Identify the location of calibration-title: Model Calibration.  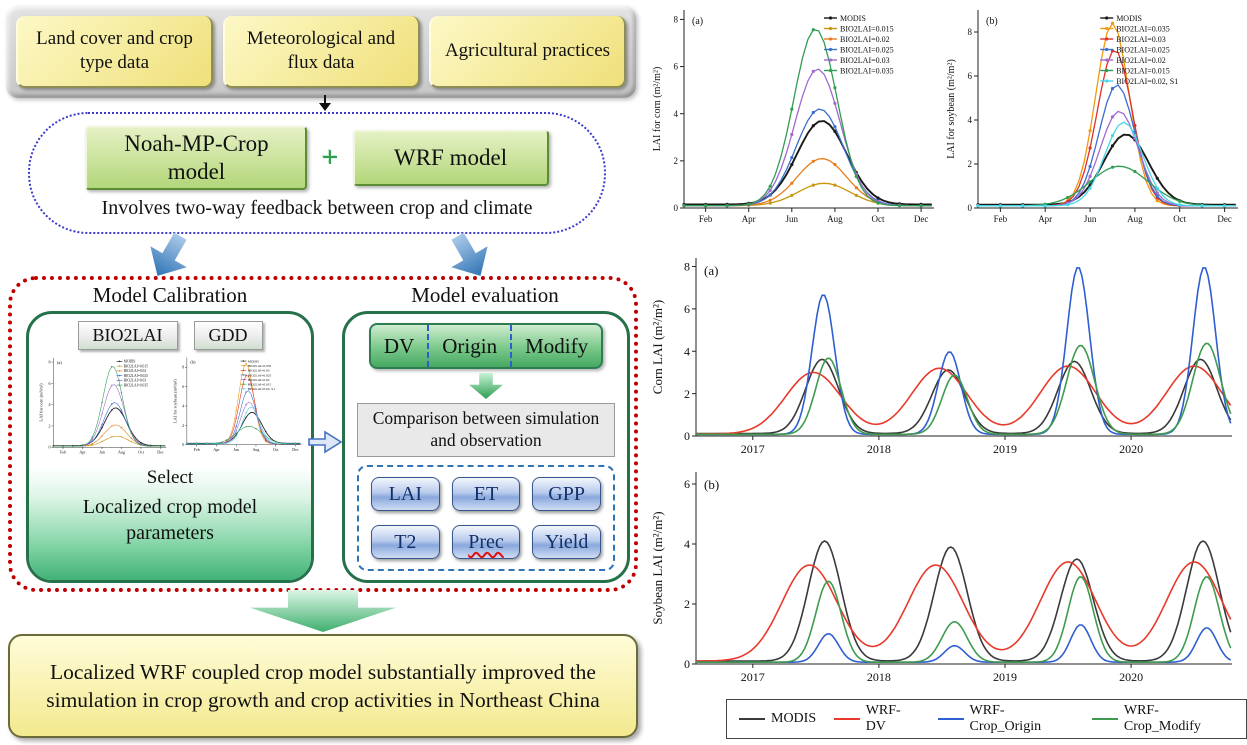
(170, 295).